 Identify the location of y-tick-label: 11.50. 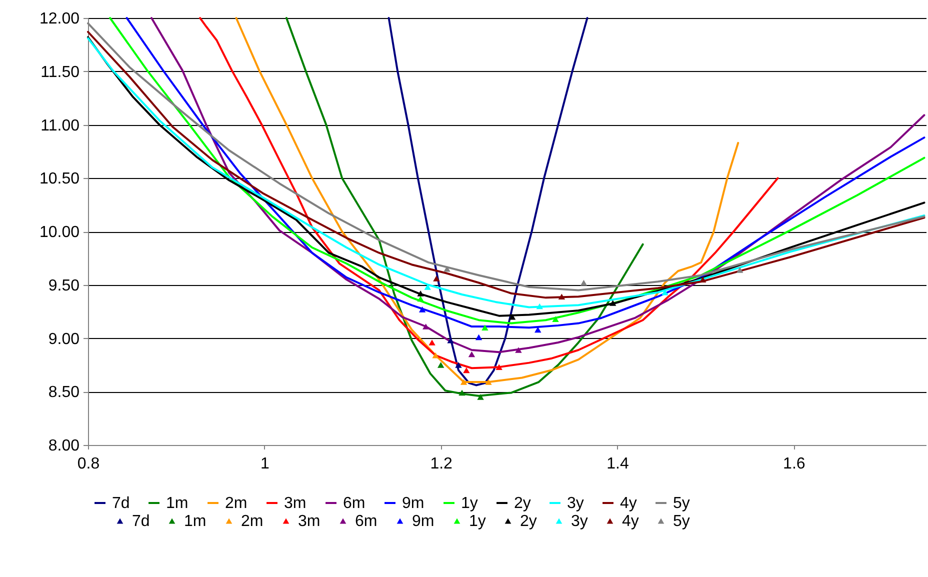
(60, 72).